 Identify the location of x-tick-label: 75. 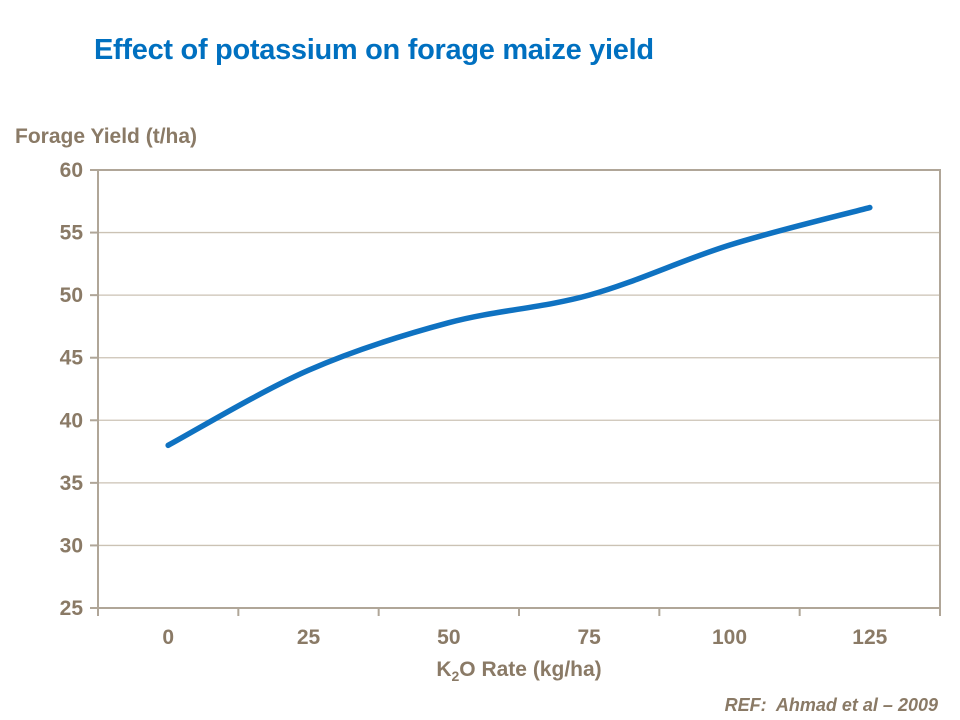
(589, 637).